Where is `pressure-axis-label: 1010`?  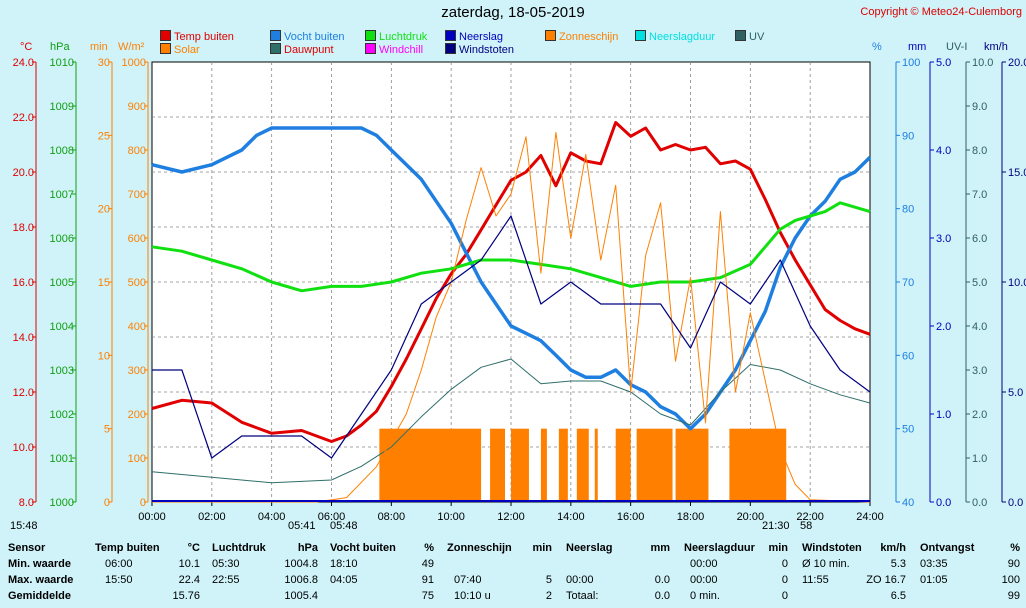 pressure-axis-label: 1010 is located at coordinates (62, 63).